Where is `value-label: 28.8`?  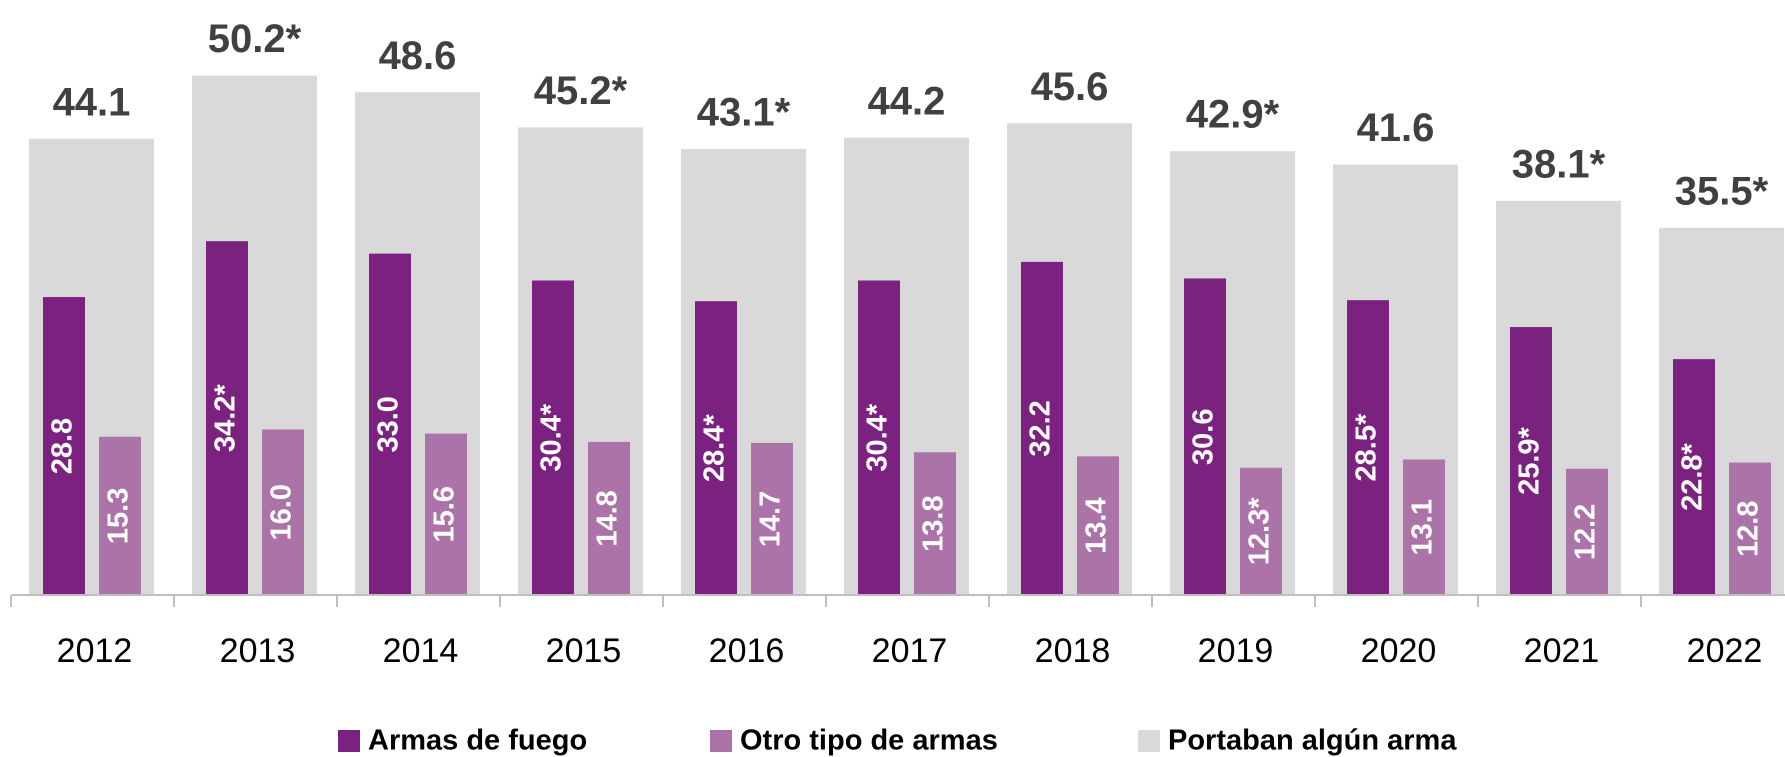 value-label: 28.8 is located at coordinates (63, 446).